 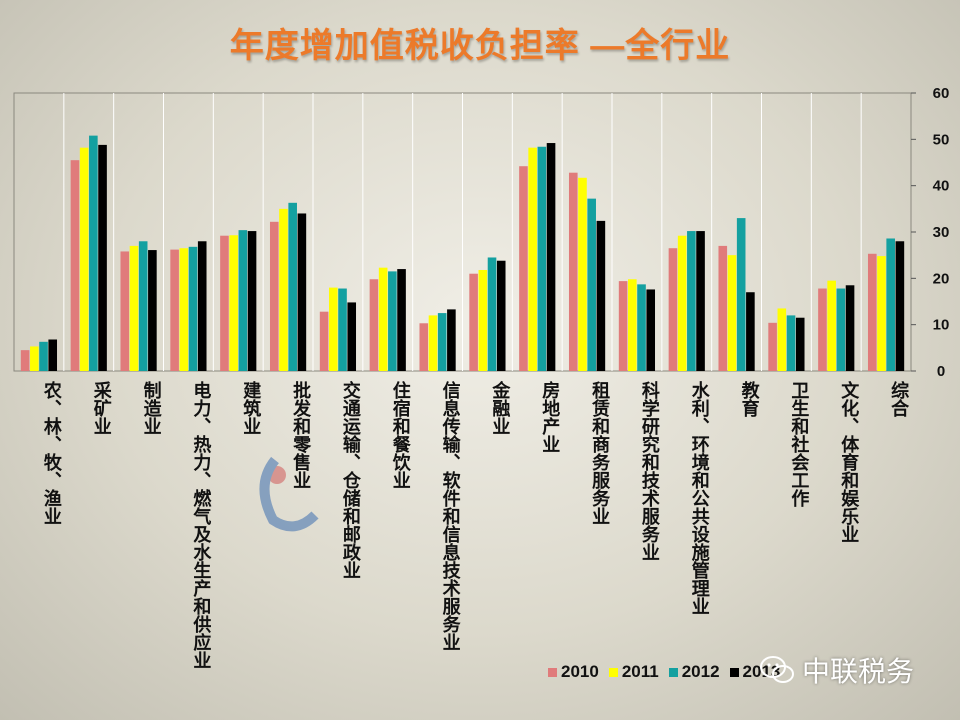 I want to click on company-seal-logo, so click(x=289, y=494).